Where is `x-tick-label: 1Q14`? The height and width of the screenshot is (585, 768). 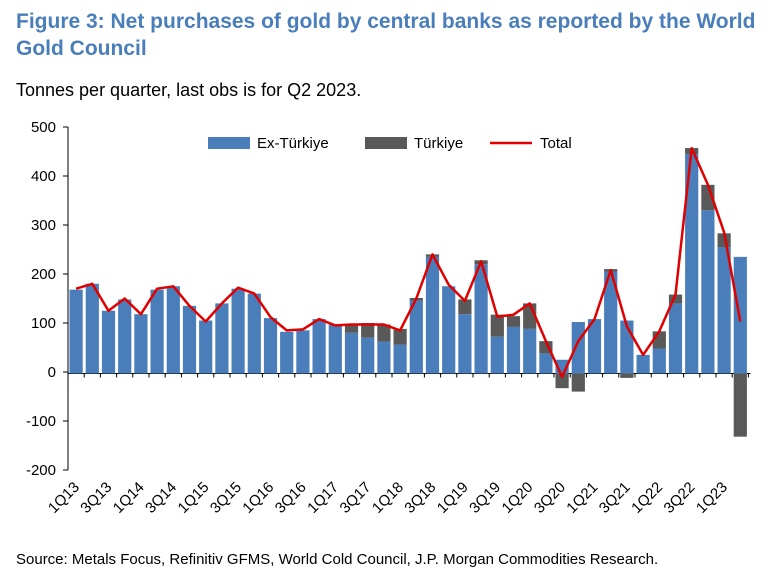 x-tick-label: 1Q14 is located at coordinates (129, 498).